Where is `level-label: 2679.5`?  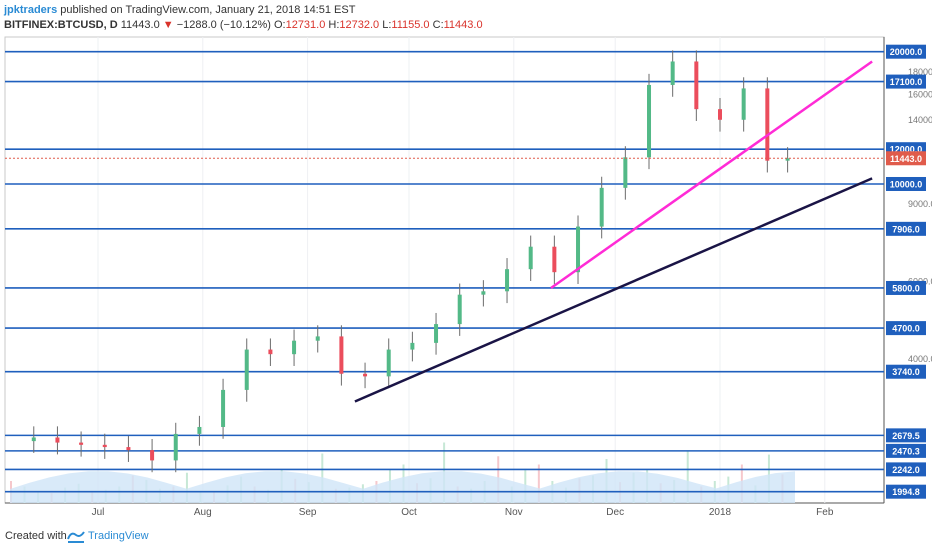
level-label: 2679.5 is located at coordinates (906, 436).